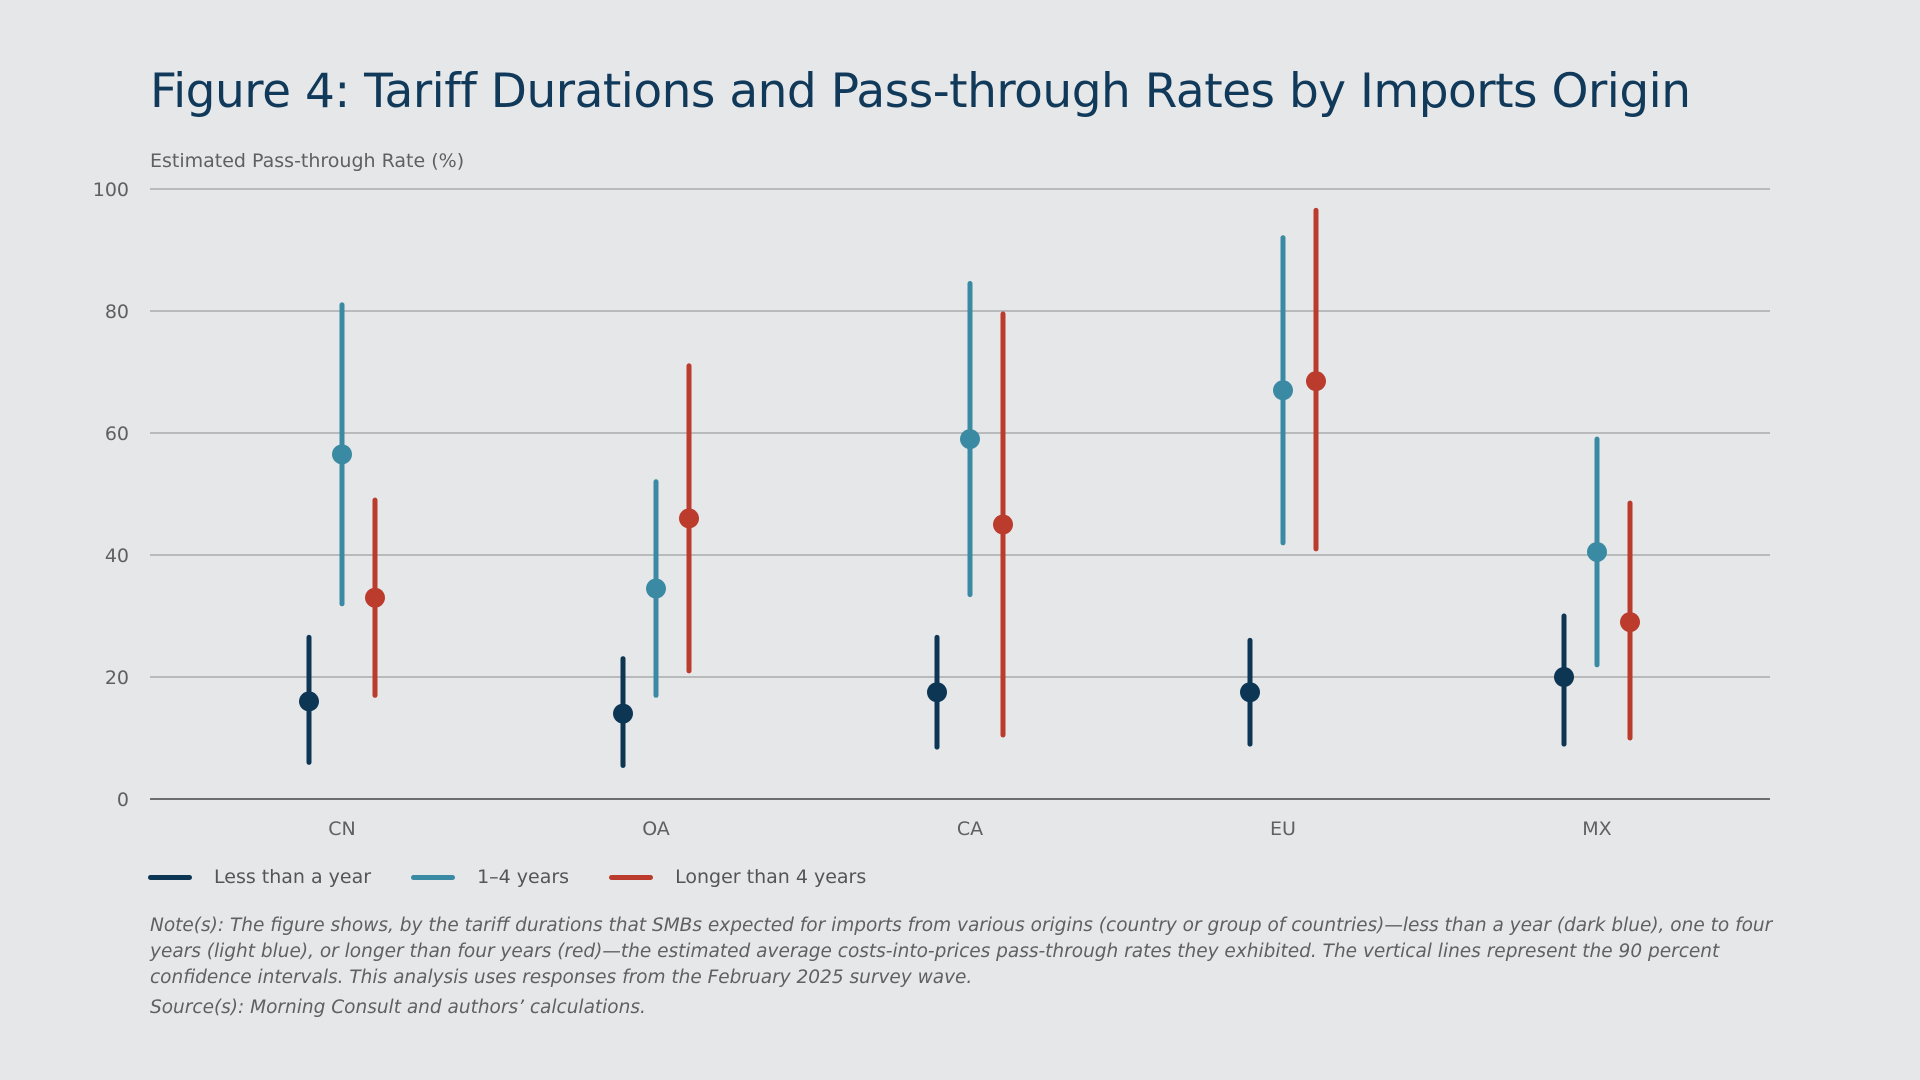 The width and height of the screenshot is (1920, 1080). What do you see at coordinates (293, 877) in the screenshot?
I see `legend-label: Less than a year` at bounding box center [293, 877].